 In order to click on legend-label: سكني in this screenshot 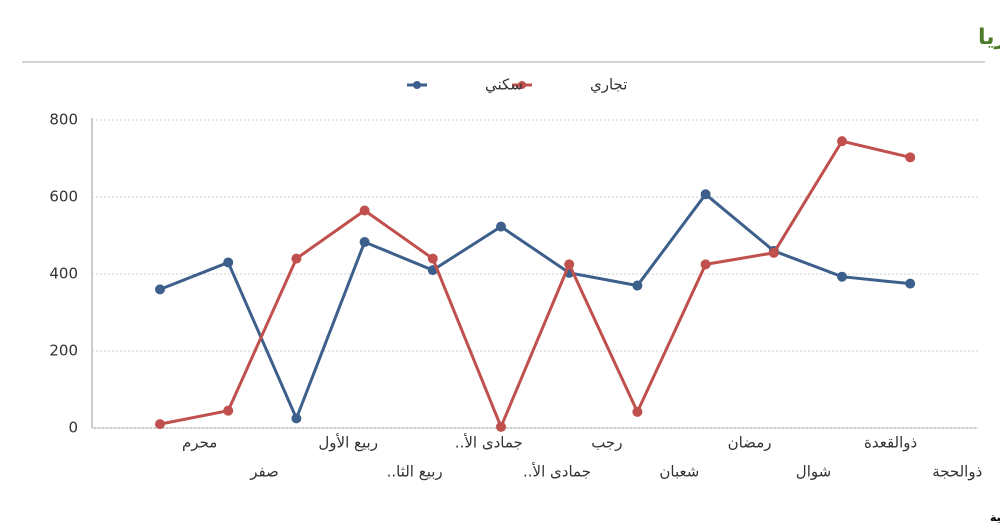, I will do `click(504, 85)`.